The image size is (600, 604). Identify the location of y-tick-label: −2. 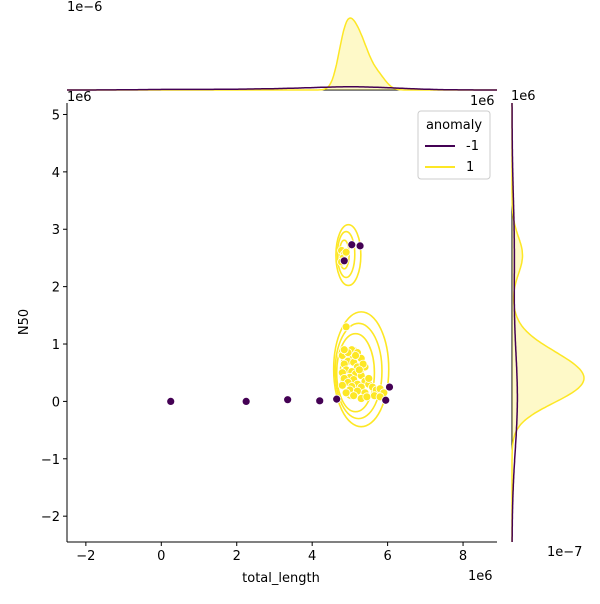
(50, 517).